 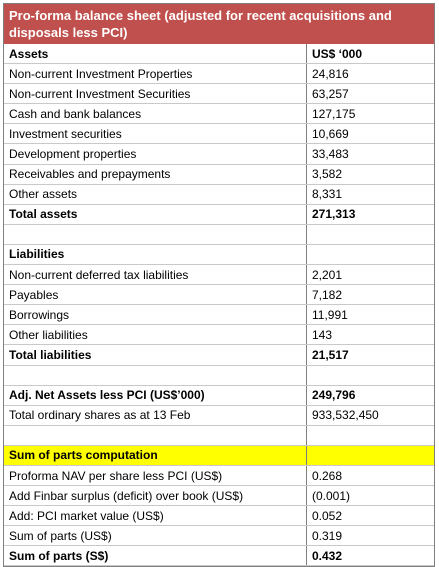 I want to click on table-row: Development properties 33,483, so click(x=219, y=154).